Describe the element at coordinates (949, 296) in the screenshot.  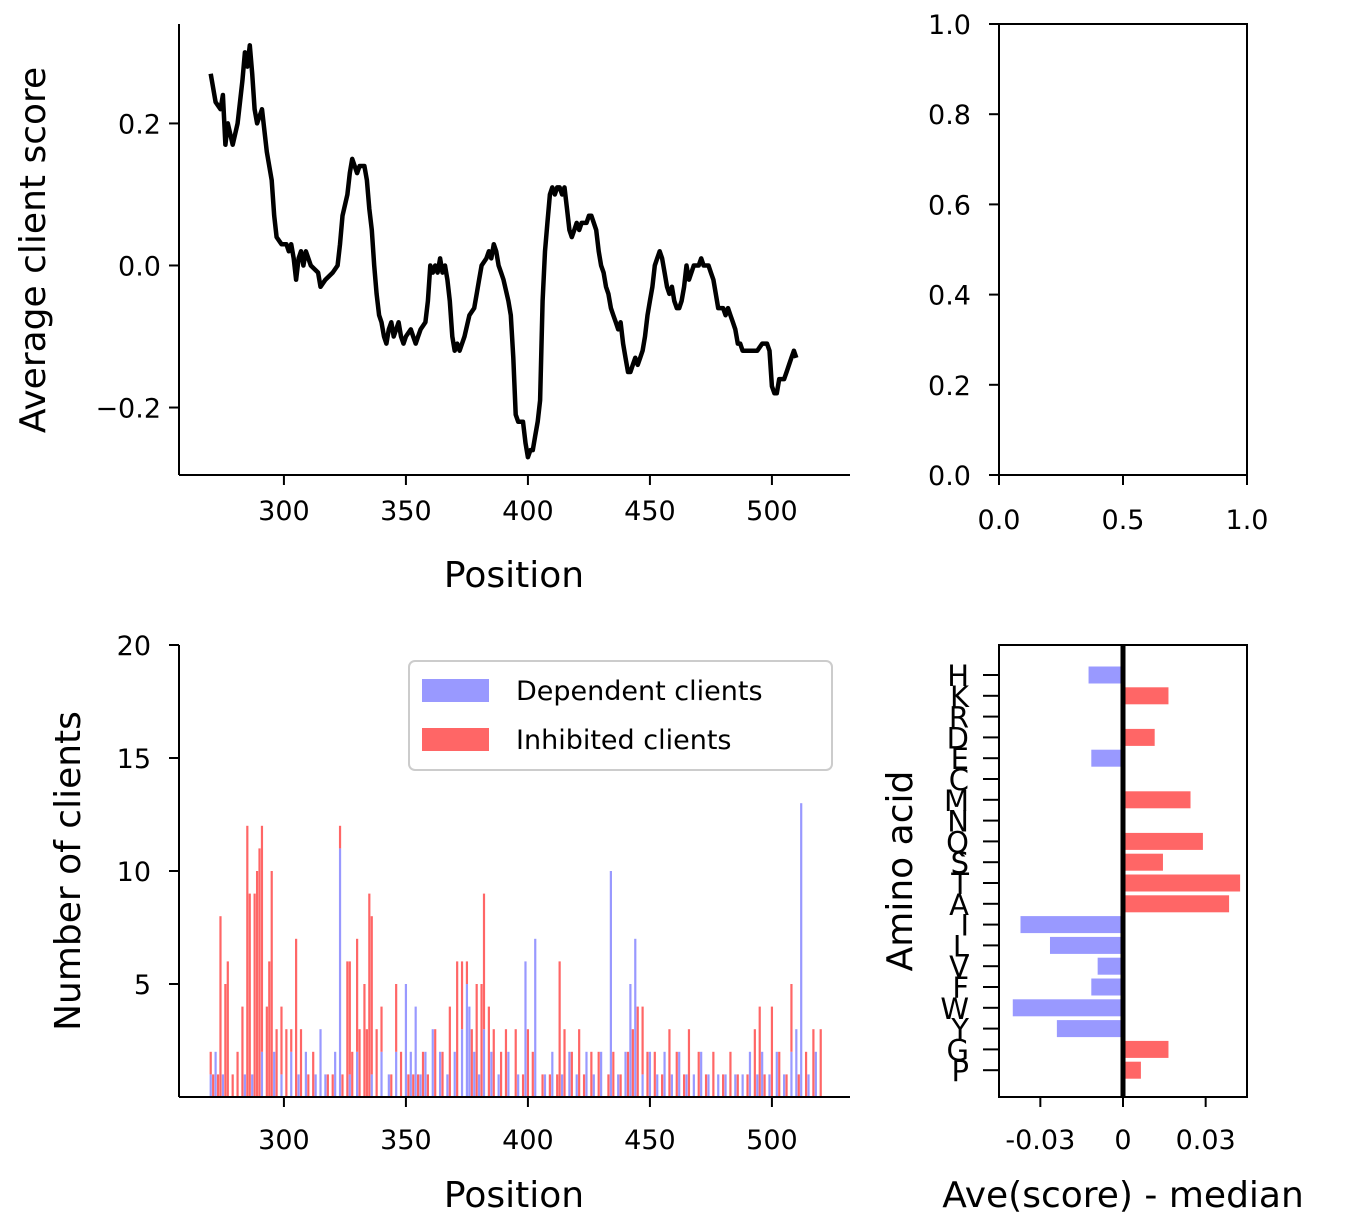
I see `empty-axes-y-tick-label: 0.4` at that location.